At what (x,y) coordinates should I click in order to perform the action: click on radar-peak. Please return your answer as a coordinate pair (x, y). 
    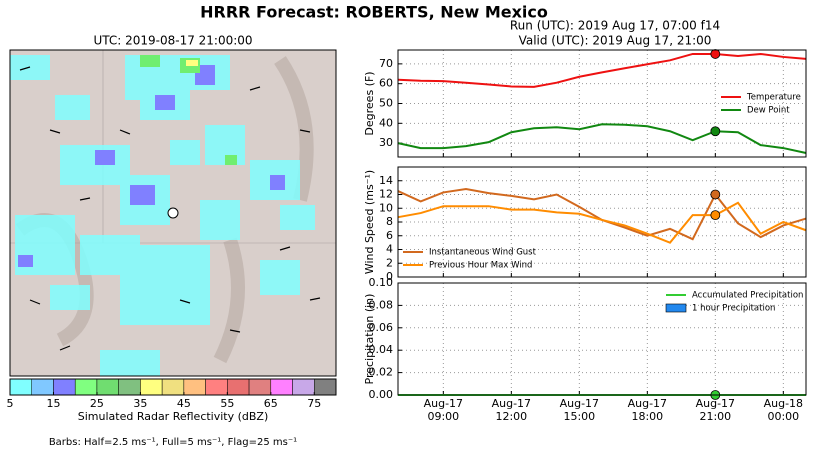
    Looking at the image, I should click on (192, 63).